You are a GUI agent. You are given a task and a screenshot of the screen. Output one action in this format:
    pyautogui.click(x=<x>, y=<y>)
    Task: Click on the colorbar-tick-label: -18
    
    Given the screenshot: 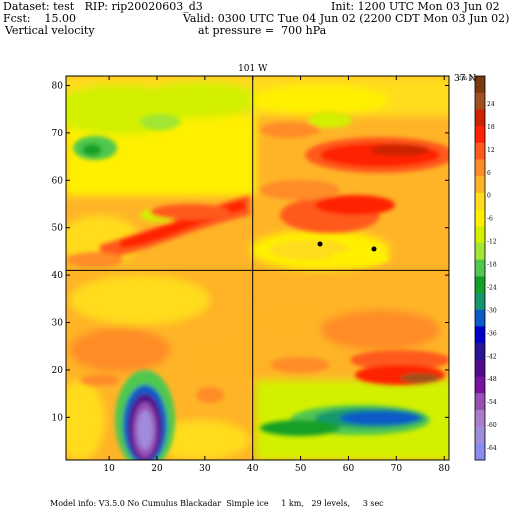 What is the action you would take?
    pyautogui.click(x=492, y=265)
    